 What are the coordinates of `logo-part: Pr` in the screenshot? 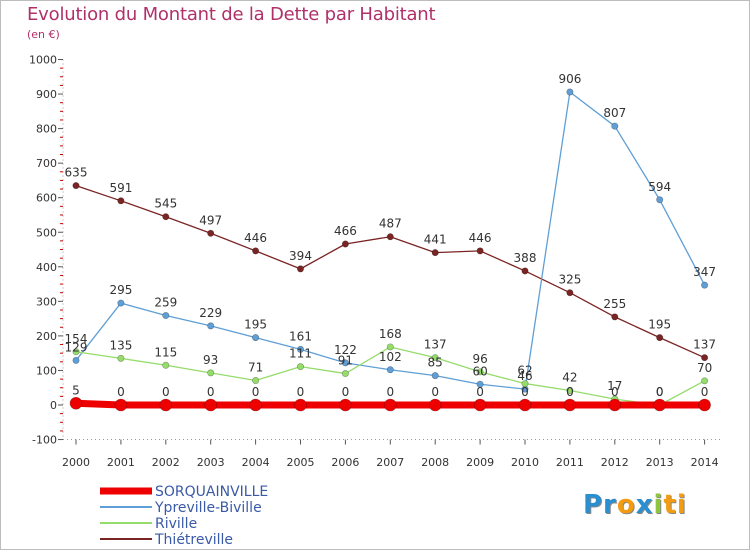 It's located at (600, 505).